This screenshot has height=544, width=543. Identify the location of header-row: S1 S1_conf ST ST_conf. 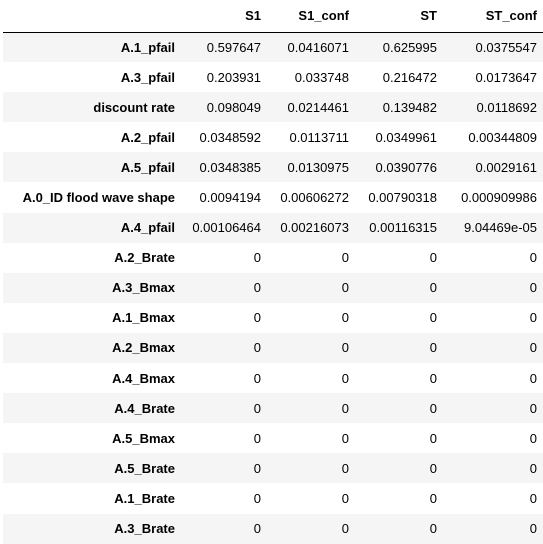
(273, 16).